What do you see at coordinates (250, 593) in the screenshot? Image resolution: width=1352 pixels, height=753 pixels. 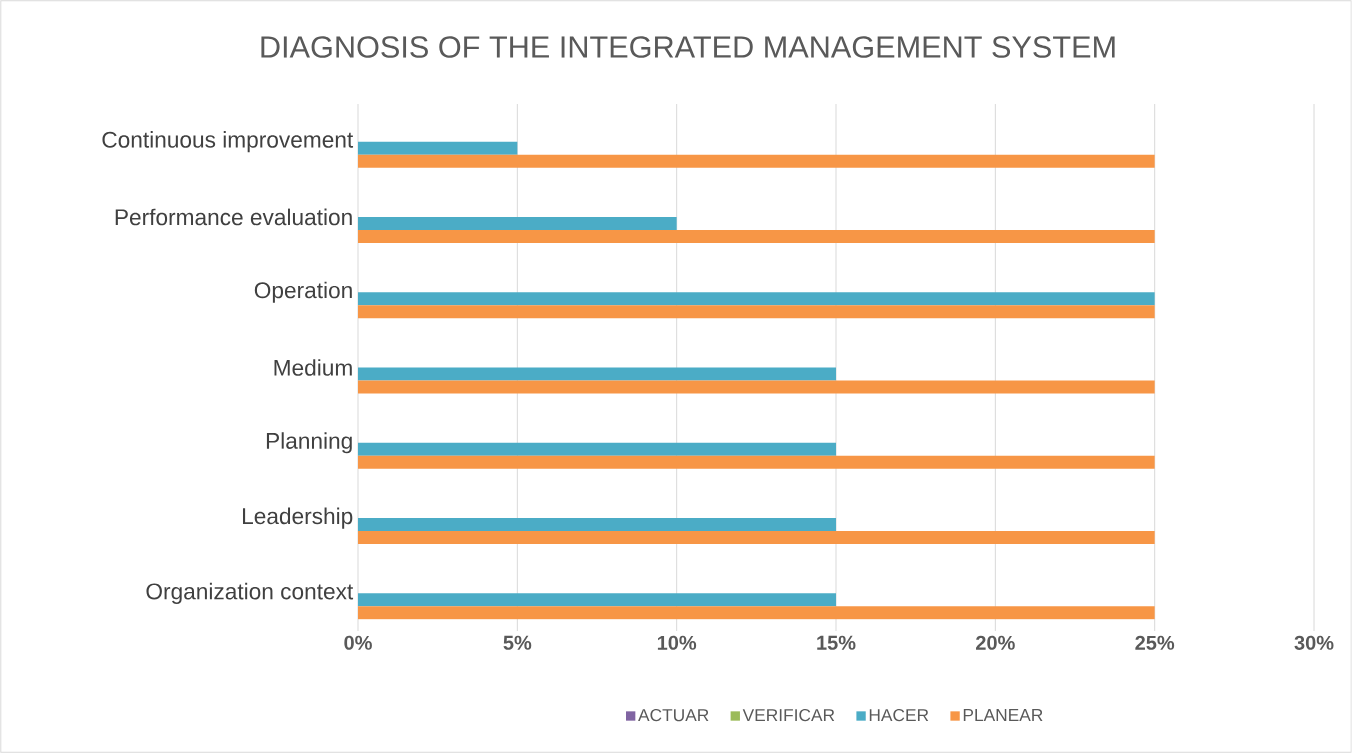 I see `y-tick-label: Organization context` at bounding box center [250, 593].